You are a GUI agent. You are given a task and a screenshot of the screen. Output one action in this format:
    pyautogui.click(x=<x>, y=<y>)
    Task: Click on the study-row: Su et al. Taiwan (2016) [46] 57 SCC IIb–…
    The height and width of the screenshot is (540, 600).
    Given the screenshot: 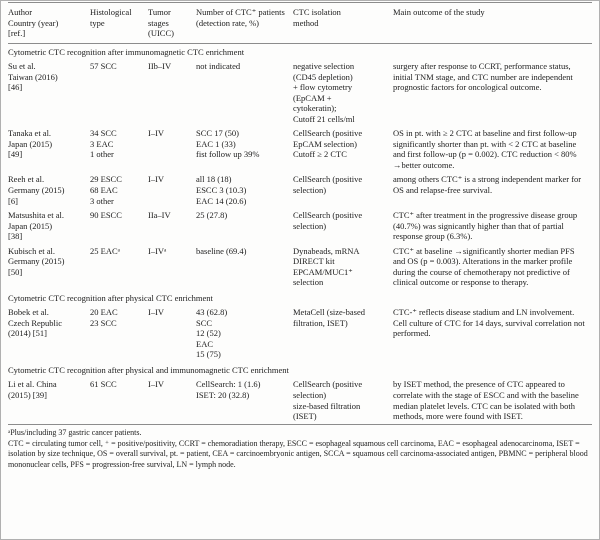 What is the action you would take?
    pyautogui.click(x=300, y=92)
    